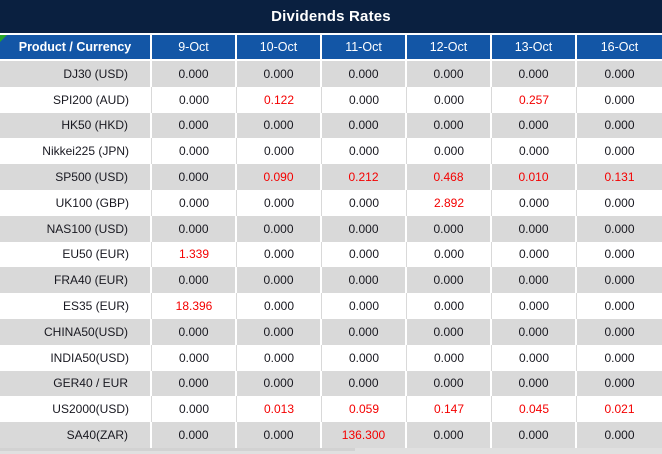 The height and width of the screenshot is (454, 662). Describe the element at coordinates (76, 47) in the screenshot. I see `product-currency-header: Product / Currency` at that location.